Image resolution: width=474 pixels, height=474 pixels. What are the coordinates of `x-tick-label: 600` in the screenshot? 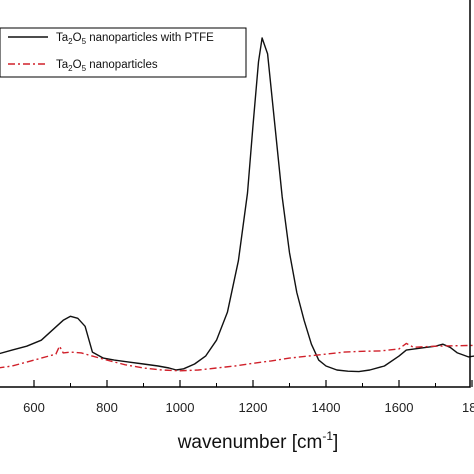 It's located at (34, 407).